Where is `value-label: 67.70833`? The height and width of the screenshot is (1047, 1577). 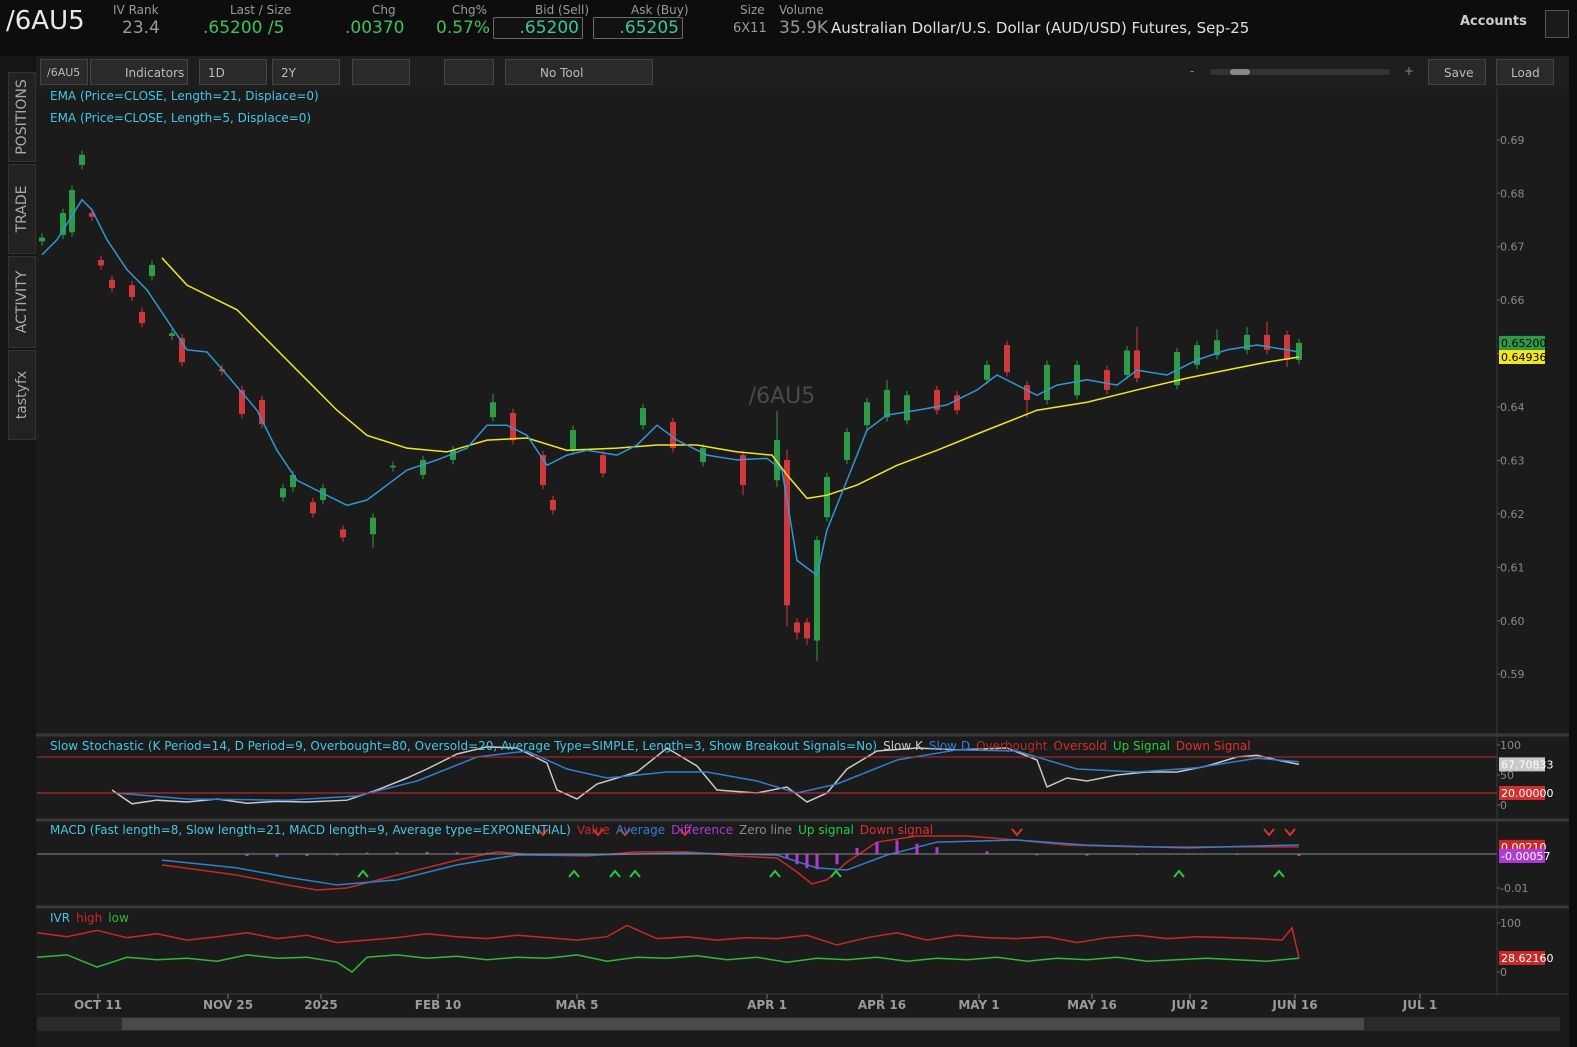
value-label: 67.70833 is located at coordinates (1527, 764).